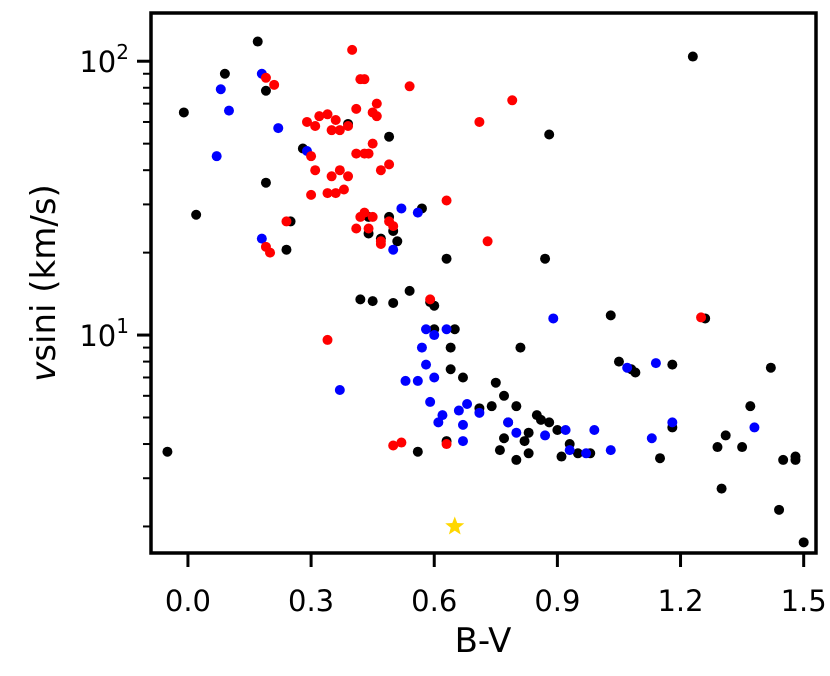 The image size is (830, 676). What do you see at coordinates (188, 601) in the screenshot?
I see `x-tick-label: 0.0` at bounding box center [188, 601].